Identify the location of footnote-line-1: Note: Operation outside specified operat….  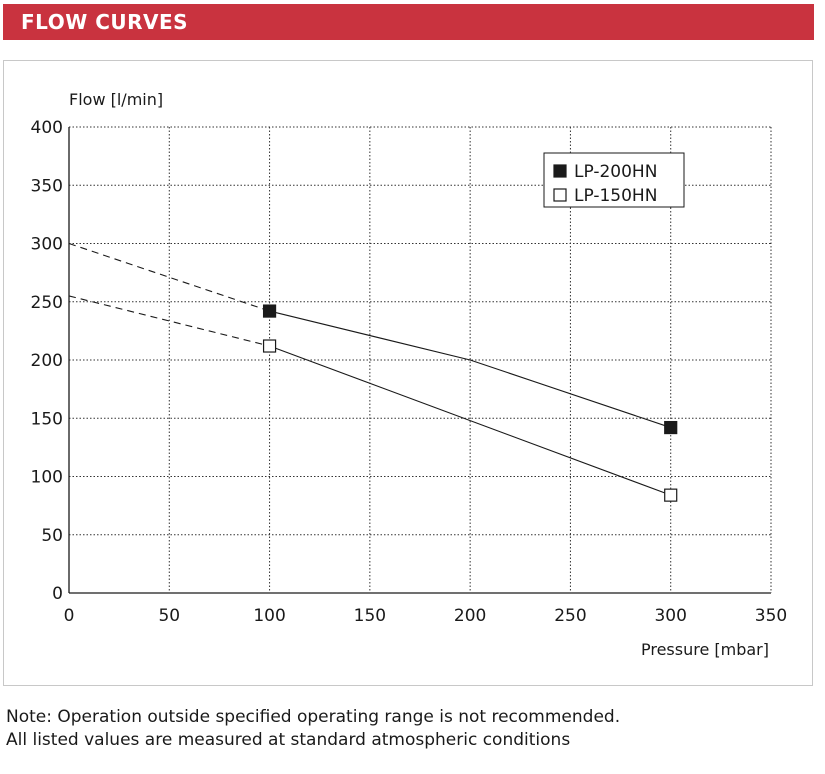
(313, 717).